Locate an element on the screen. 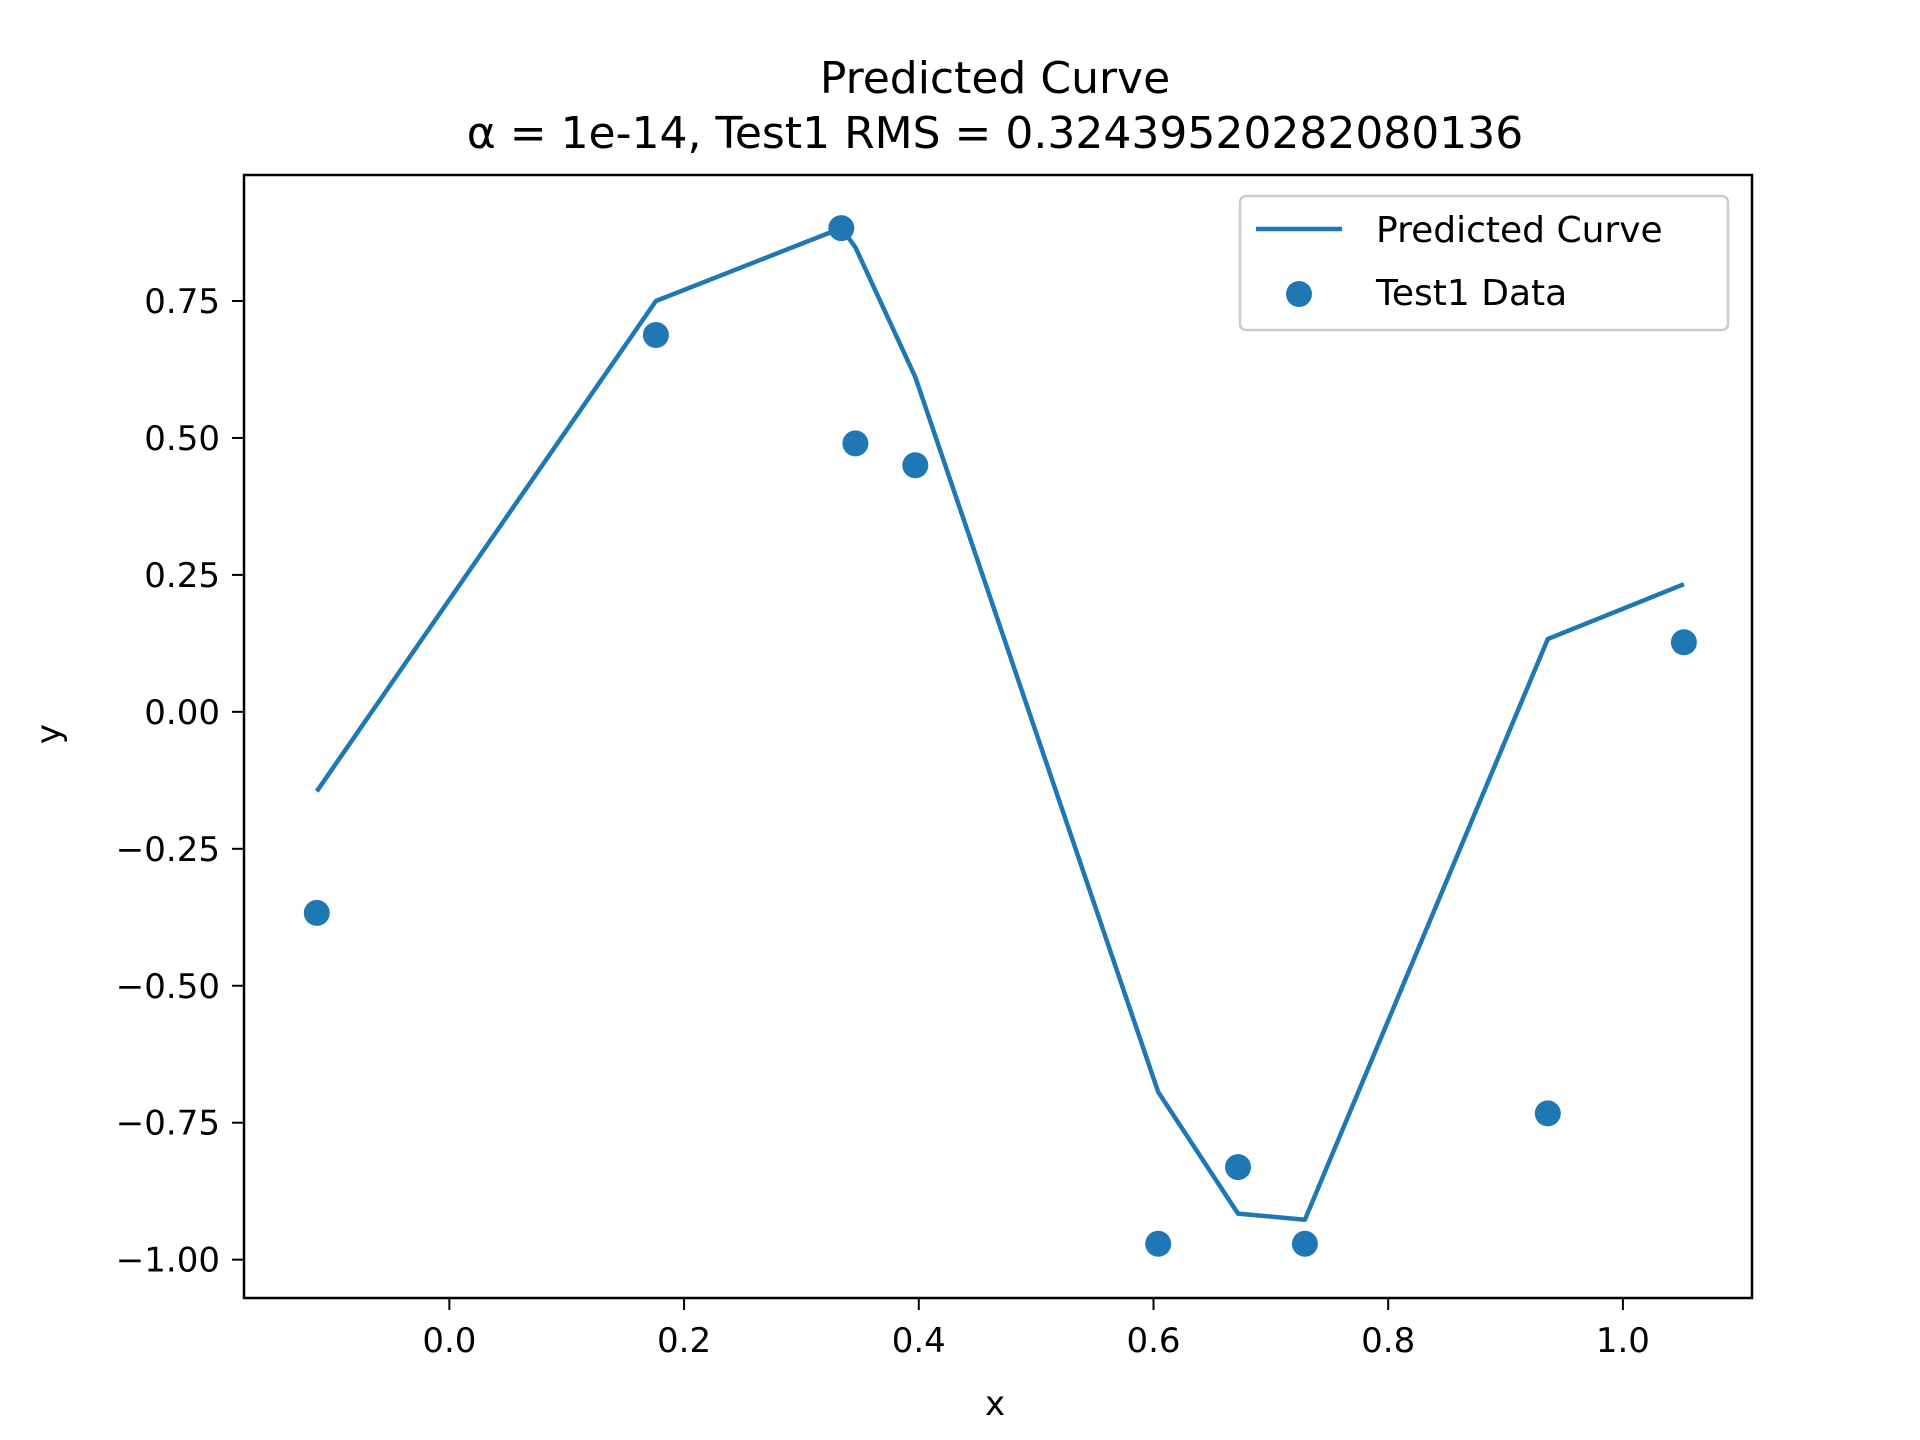  legend-label-predicted-curve: Predicted Curve is located at coordinates (1519, 230).